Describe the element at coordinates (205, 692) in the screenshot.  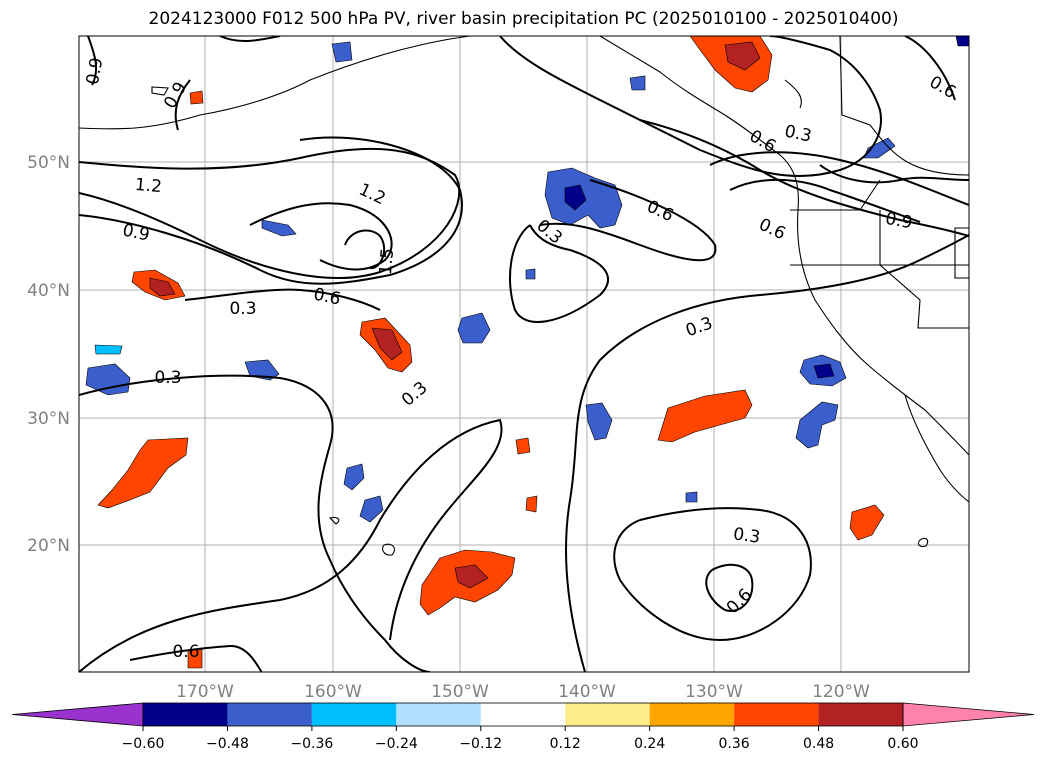
I see `lon-label: 170°W` at that location.